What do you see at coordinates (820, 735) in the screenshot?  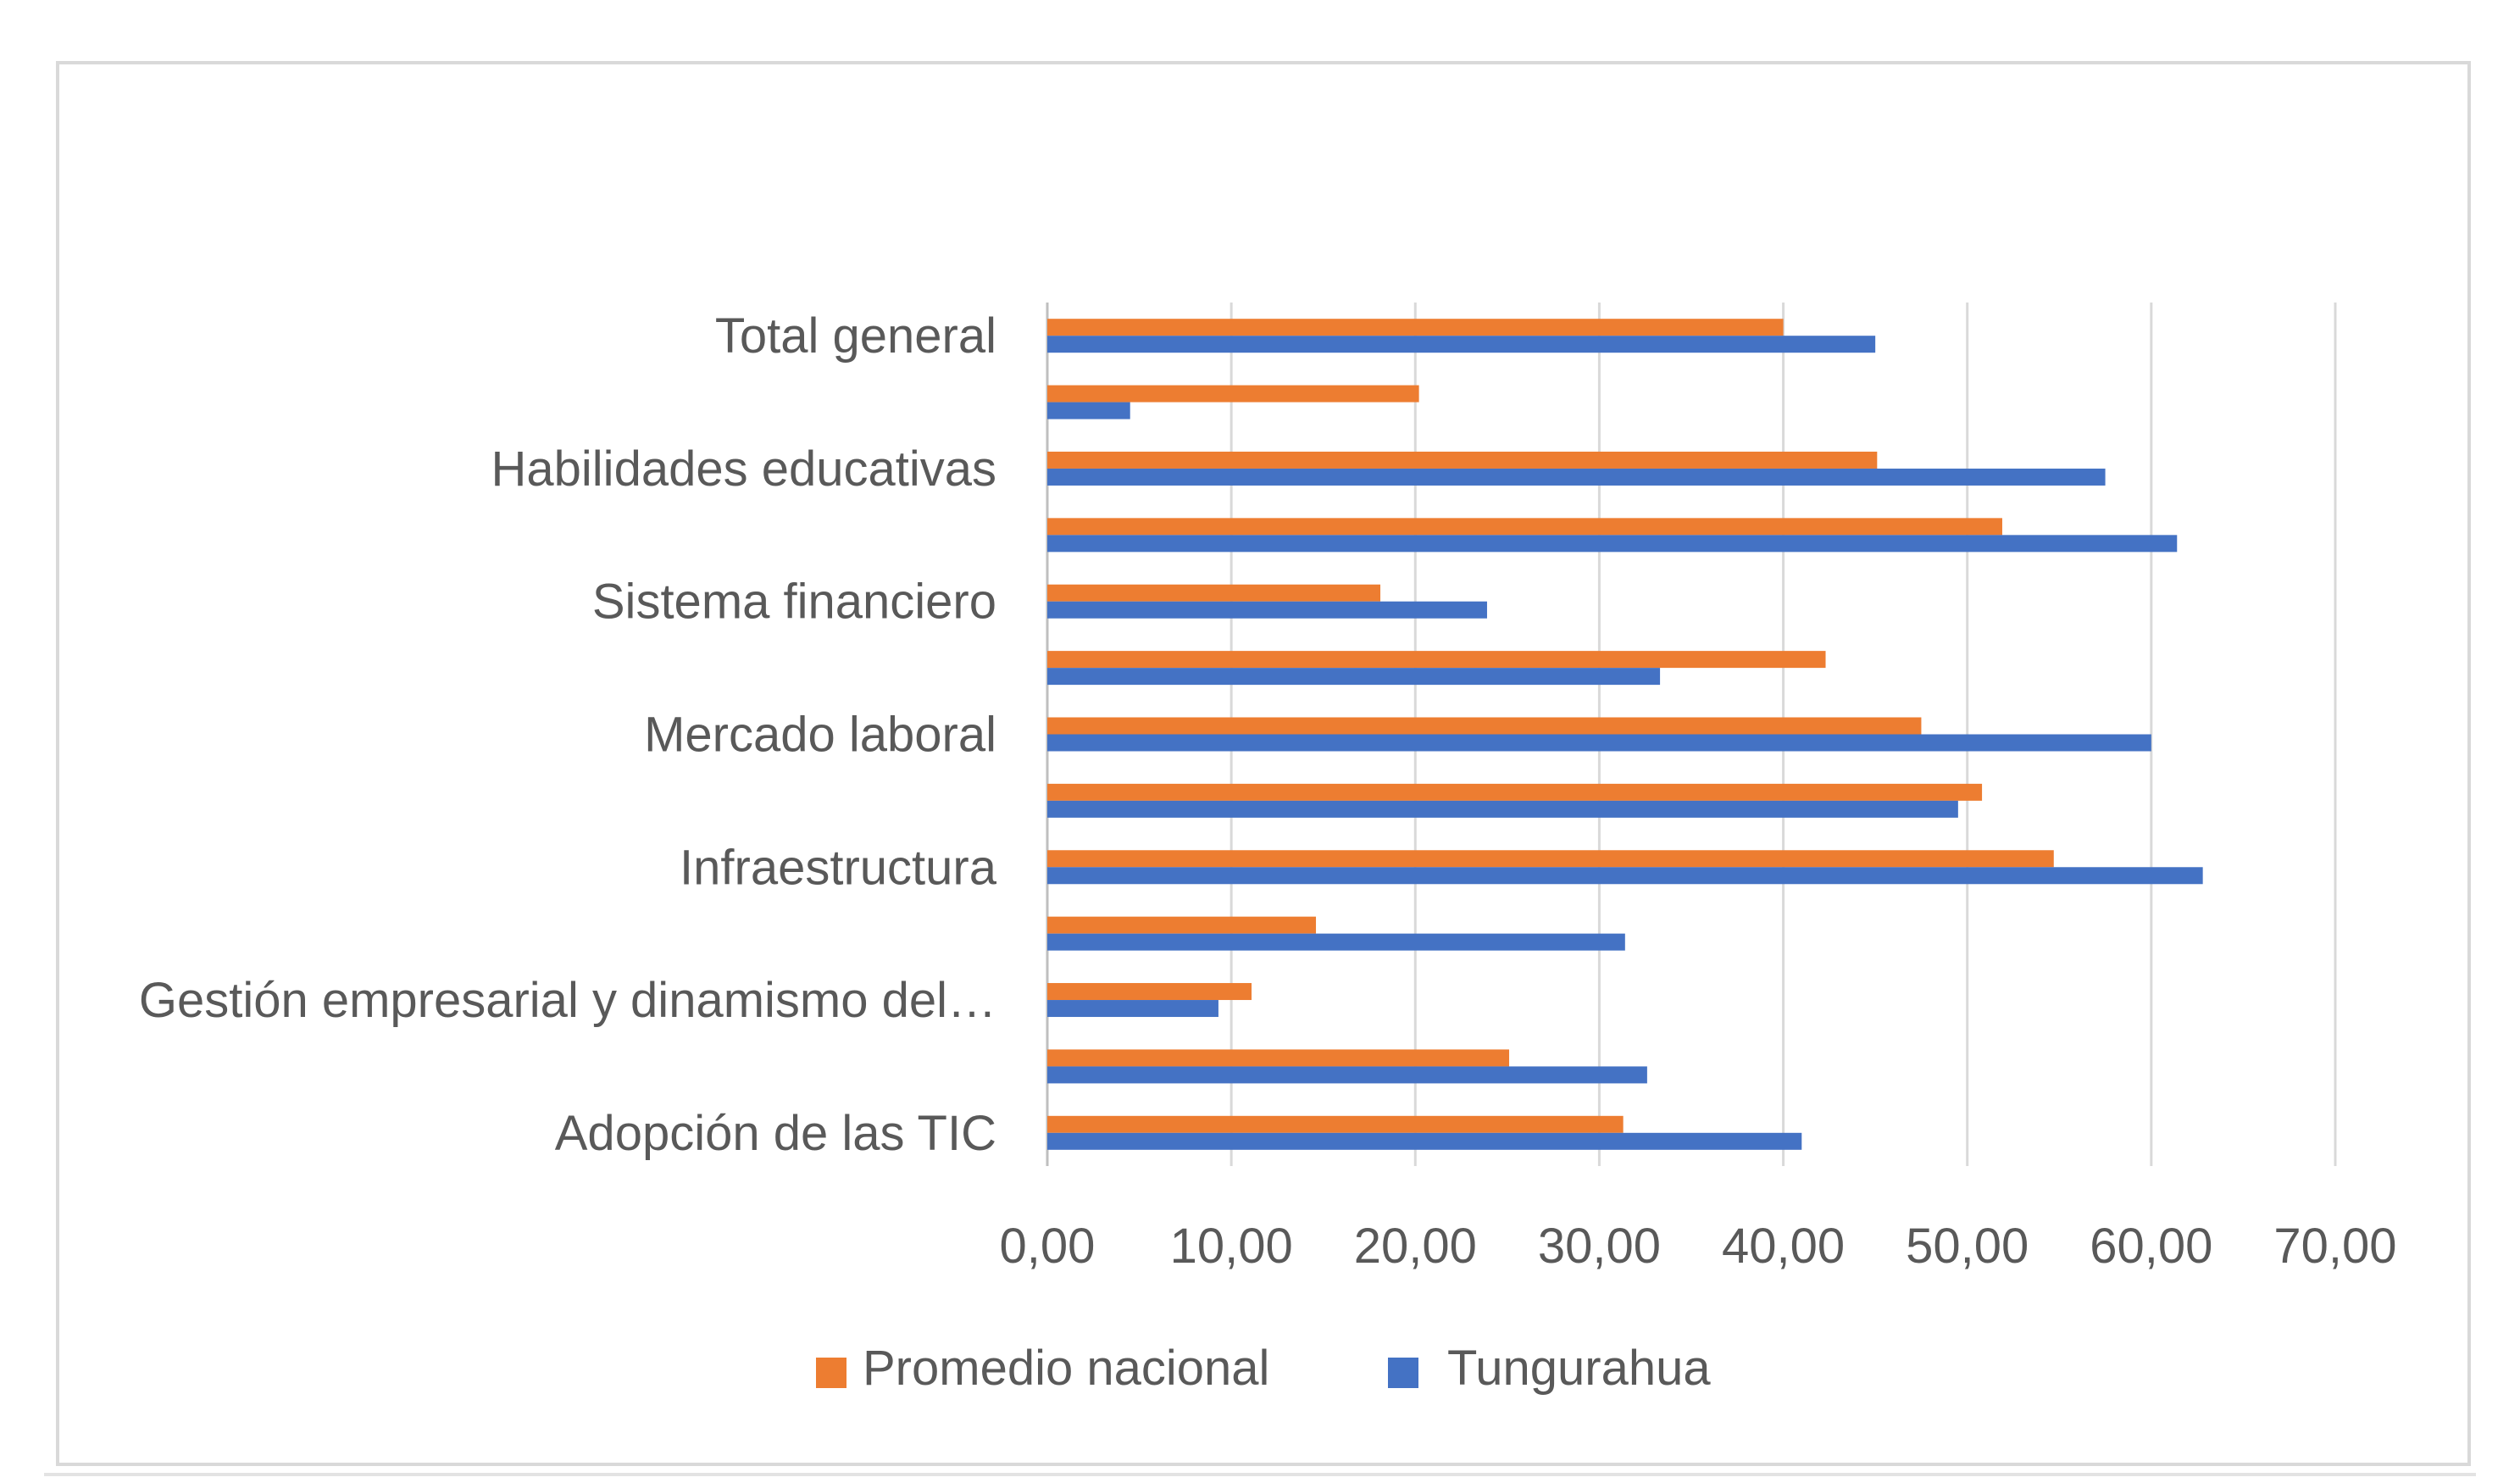 I see `category-label: Mercado laboral` at bounding box center [820, 735].